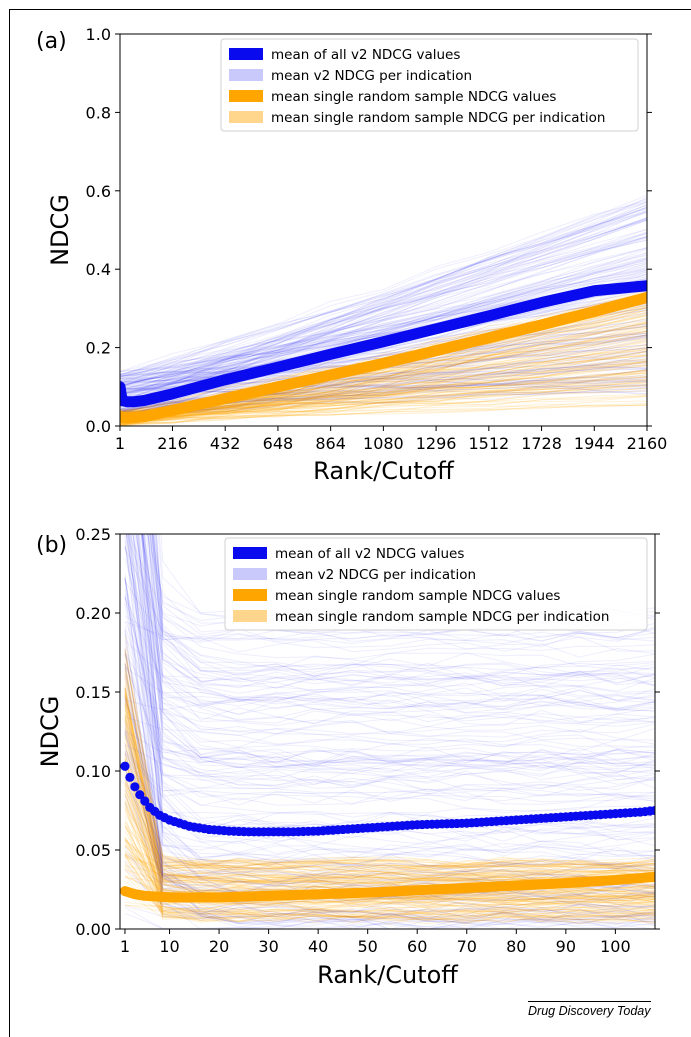  What do you see at coordinates (541, 443) in the screenshot?
I see `x-tick-label: 1728` at bounding box center [541, 443].